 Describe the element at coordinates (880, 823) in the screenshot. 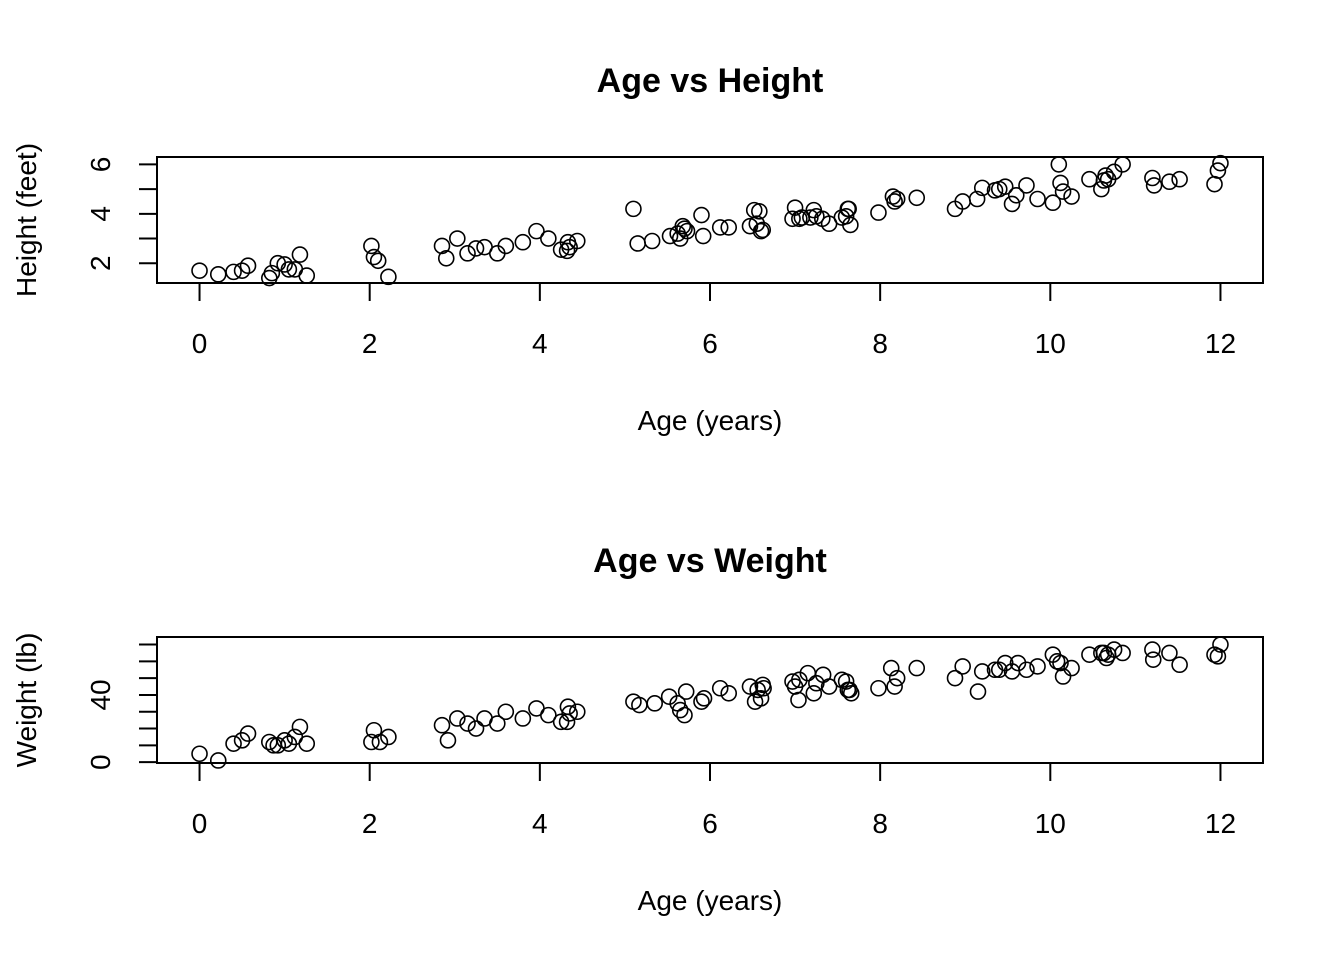

I see `x-tick-label: 8` at that location.